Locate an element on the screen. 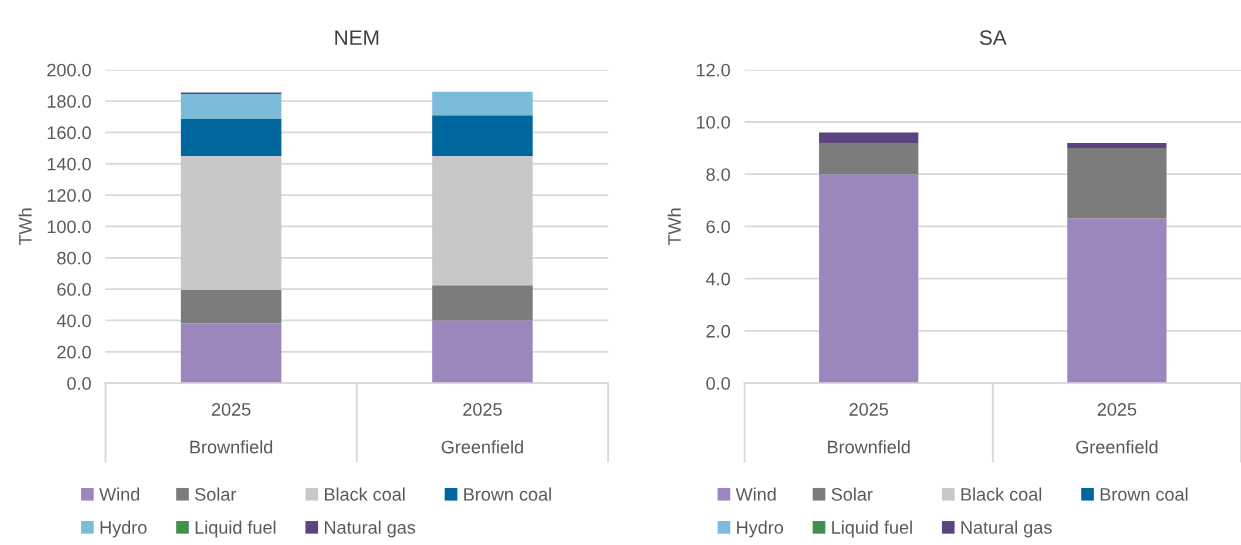  y-tick-label: 140.0 is located at coordinates (69, 164).